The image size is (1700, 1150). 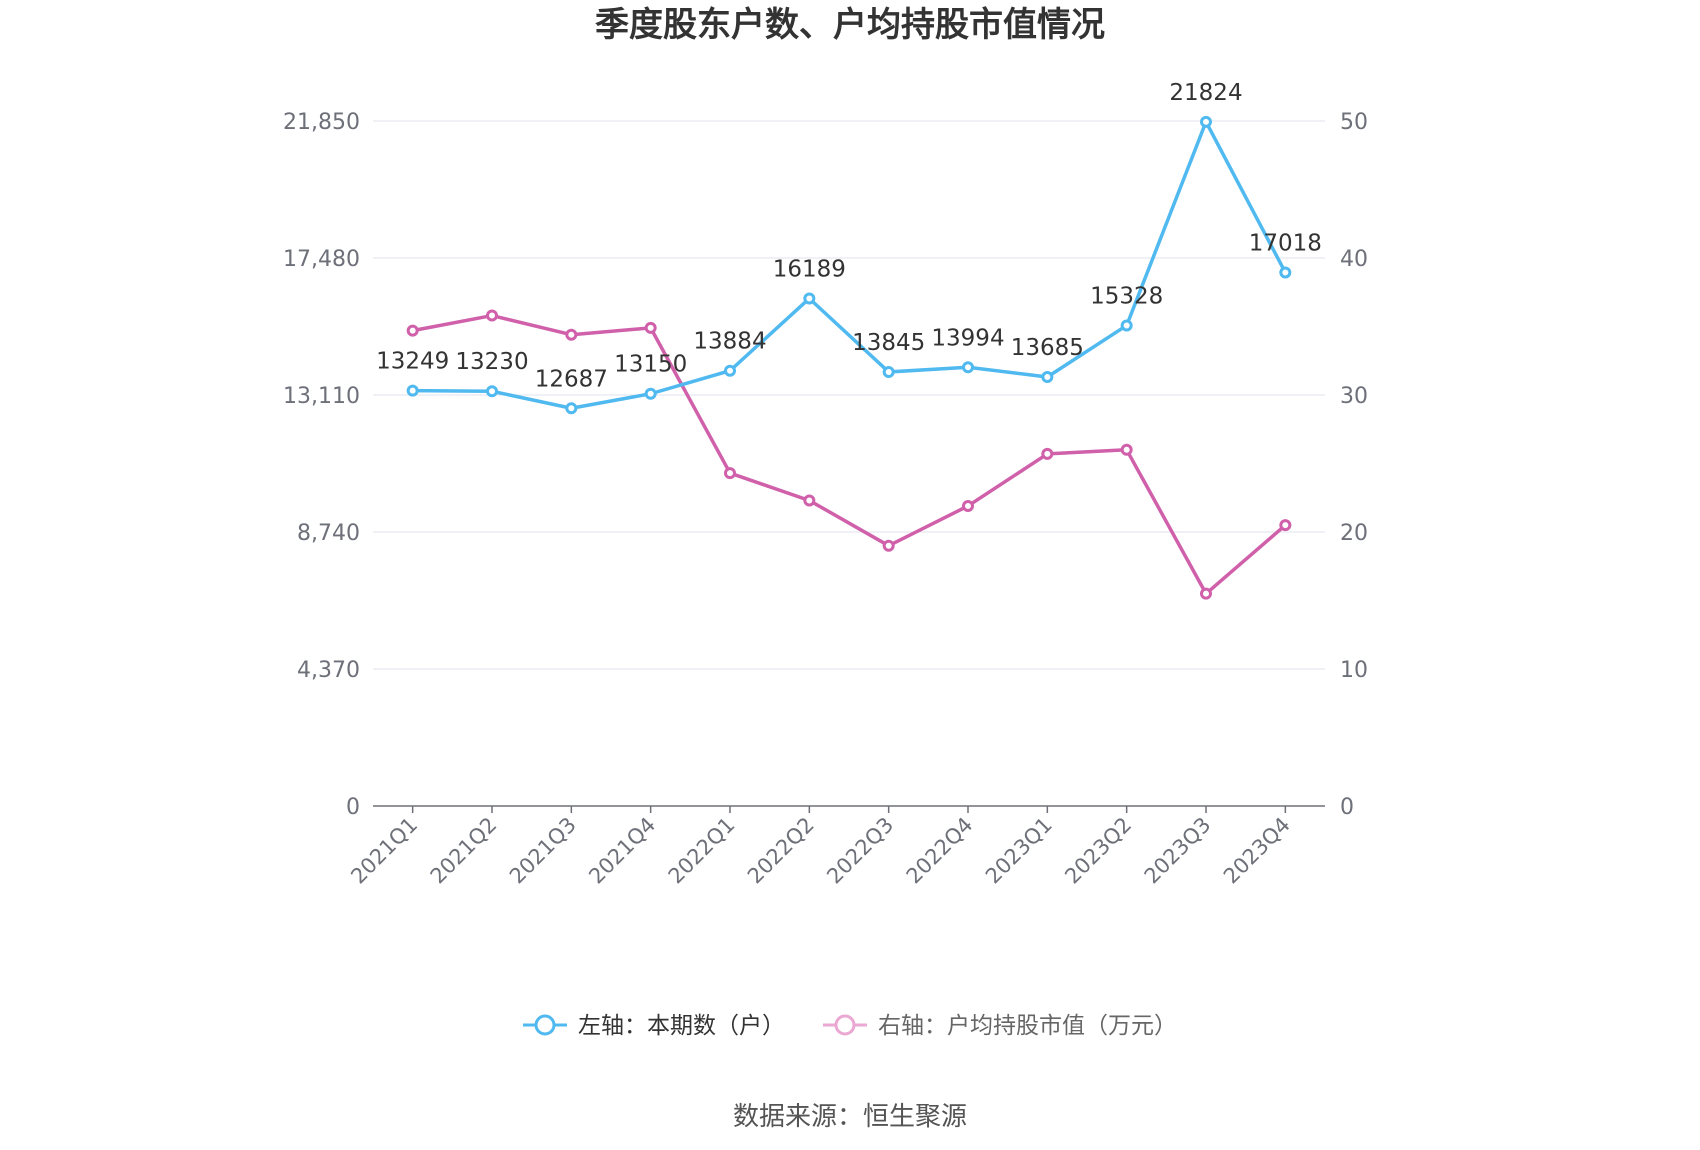 I want to click on households-data-label: 13845, so click(x=888, y=343).